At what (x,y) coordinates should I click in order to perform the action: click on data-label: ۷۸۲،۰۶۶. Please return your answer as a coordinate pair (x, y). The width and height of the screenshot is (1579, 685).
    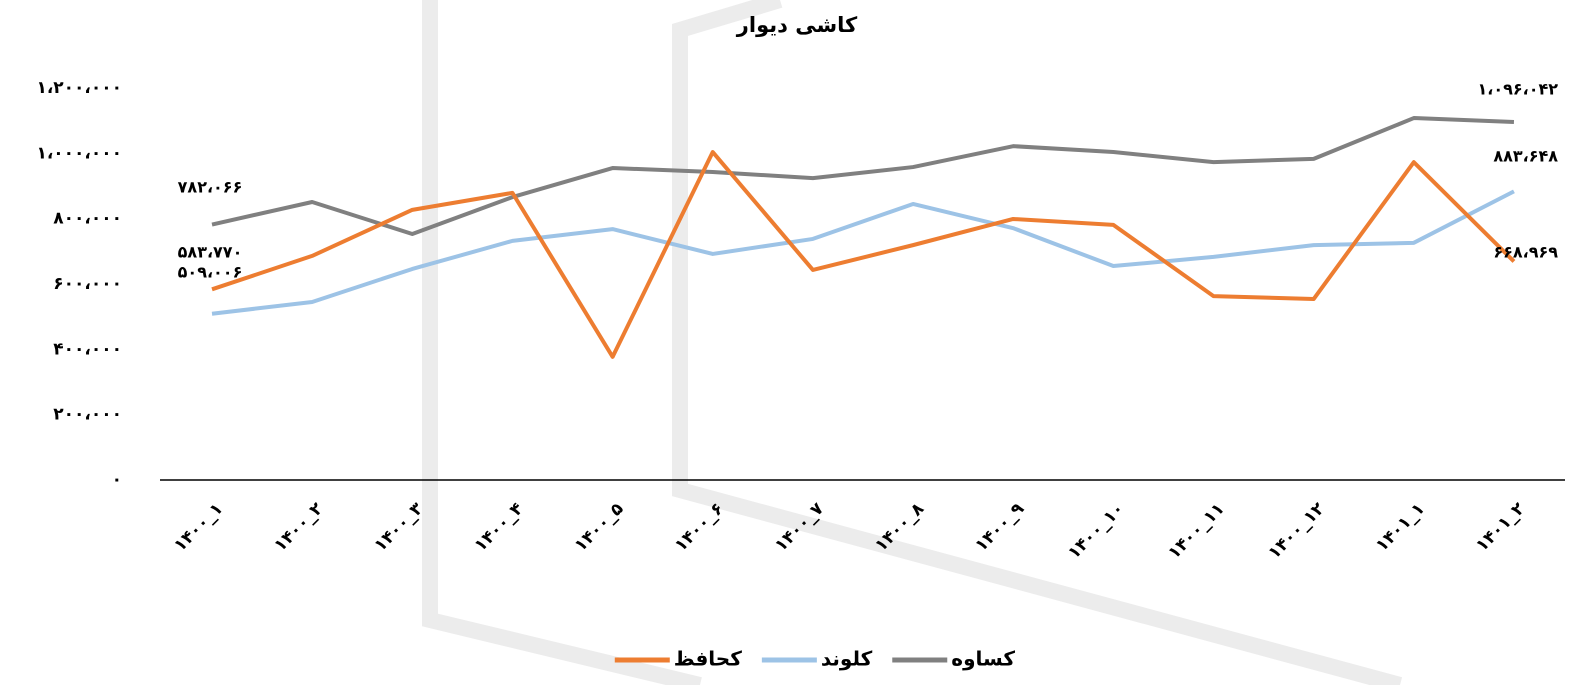
    Looking at the image, I should click on (210, 187).